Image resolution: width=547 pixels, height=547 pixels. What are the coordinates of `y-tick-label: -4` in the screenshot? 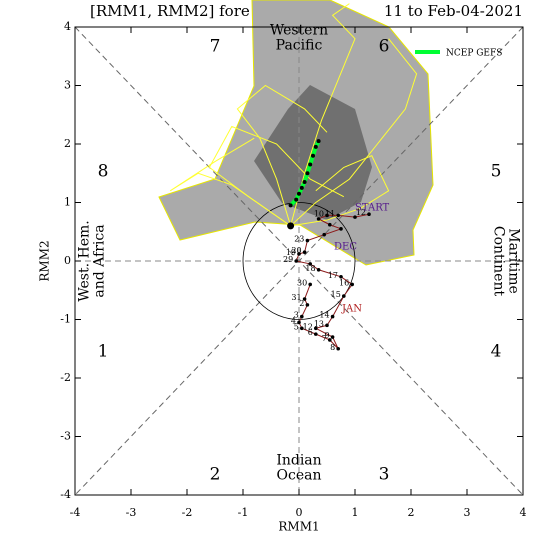 It's located at (65, 494).